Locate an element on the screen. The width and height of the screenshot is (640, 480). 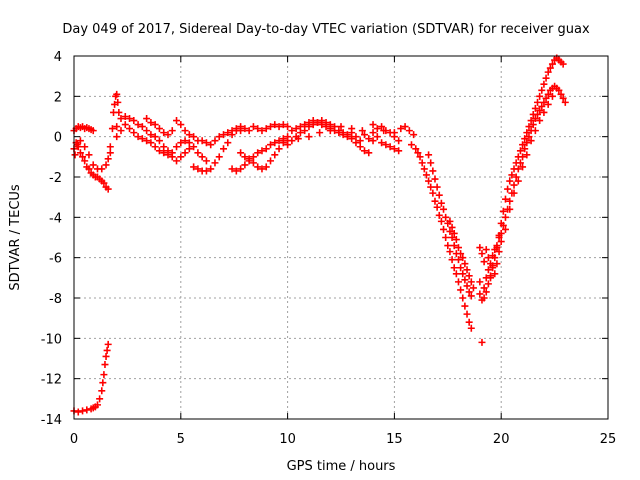
y-tick-label: 0 is located at coordinates (58, 138).